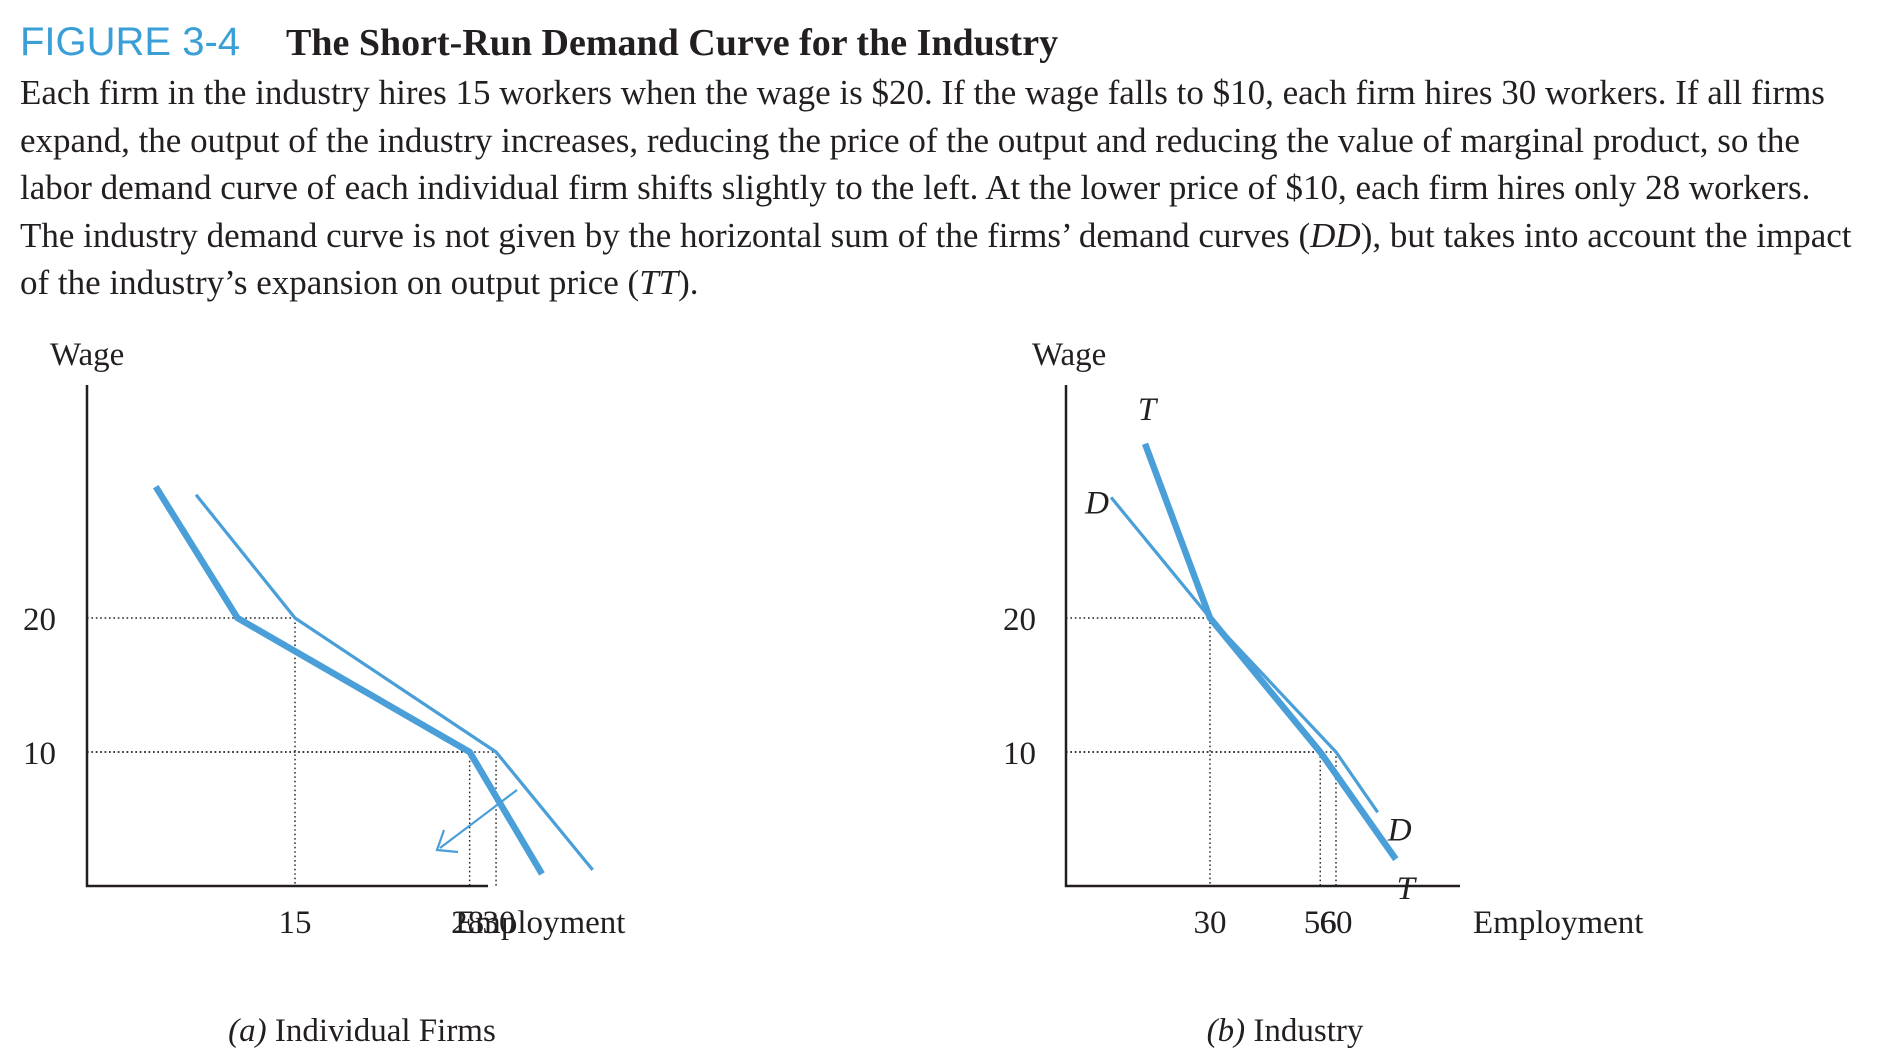 The height and width of the screenshot is (1064, 1884). What do you see at coordinates (688, 283) in the screenshot?
I see `caption-text: ).` at bounding box center [688, 283].